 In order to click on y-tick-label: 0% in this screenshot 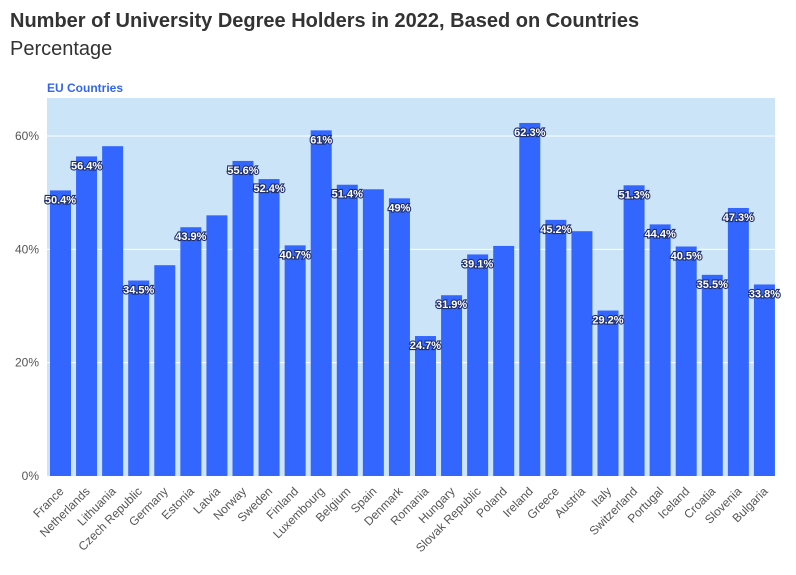, I will do `click(31, 476)`.